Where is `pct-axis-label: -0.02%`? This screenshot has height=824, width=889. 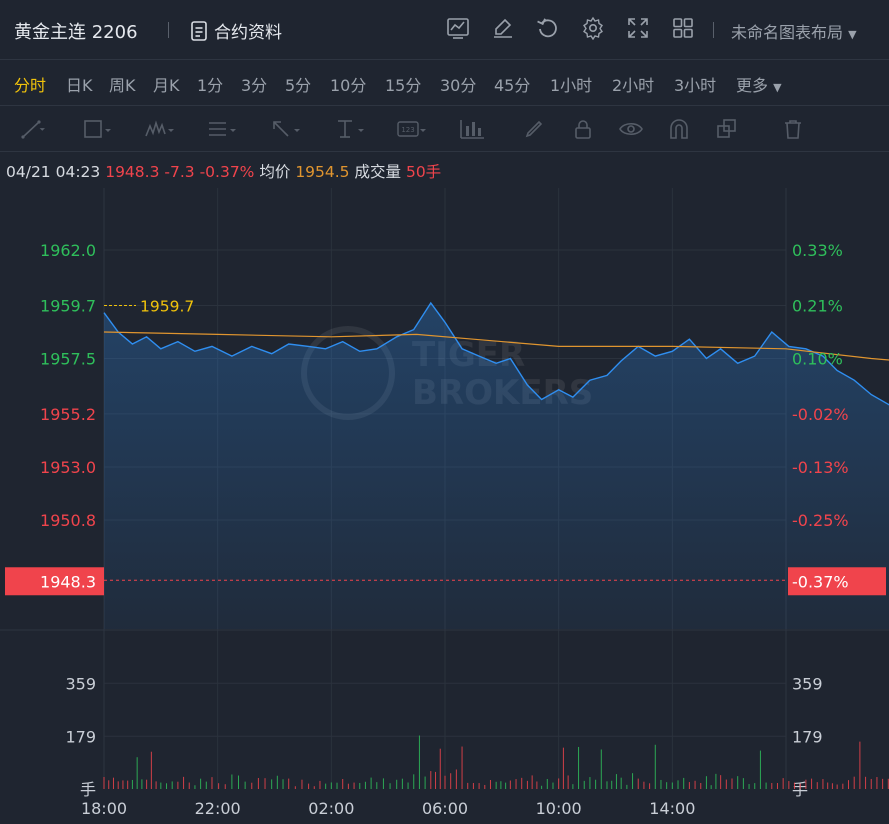
pct-axis-label: -0.02% is located at coordinates (820, 414).